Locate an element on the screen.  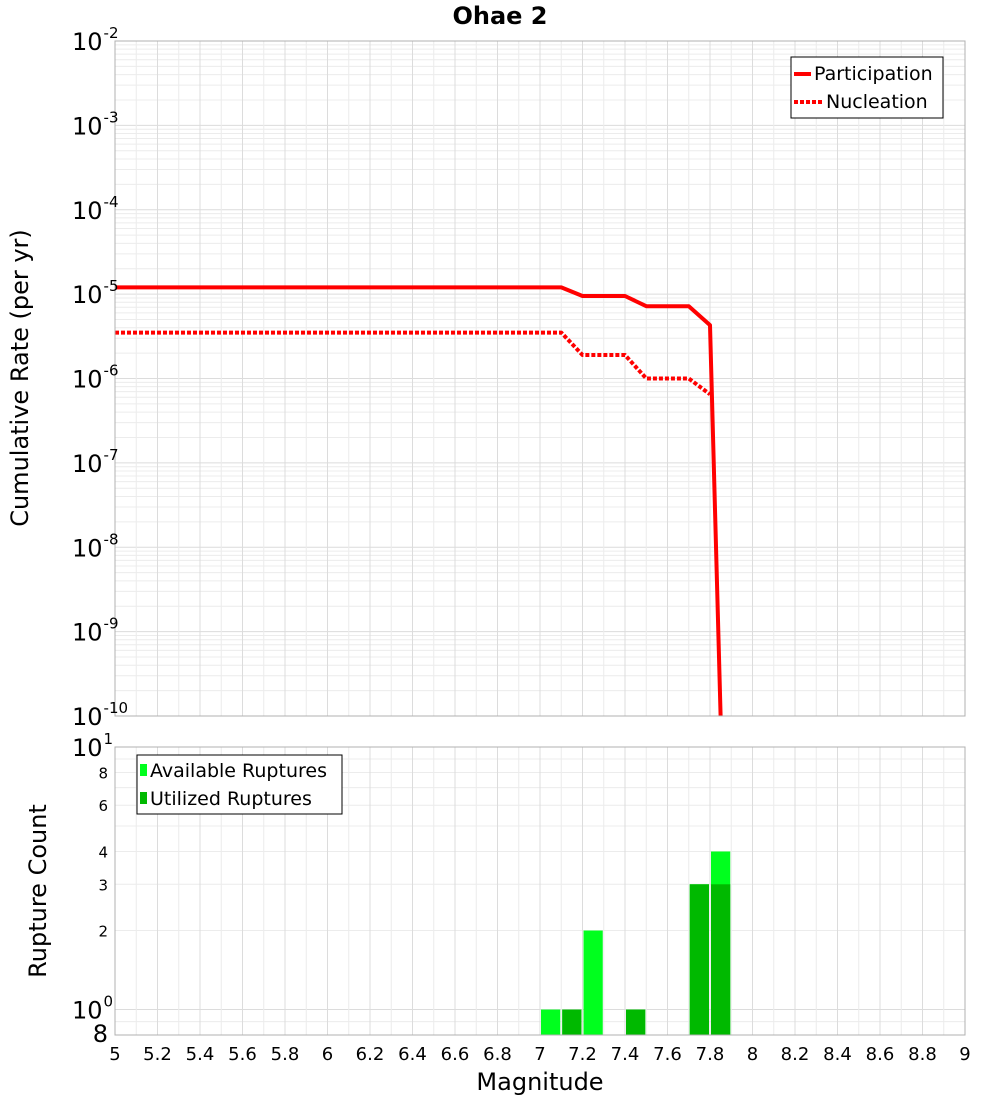
x-tick-label: 5.2 is located at coordinates (157, 1054).